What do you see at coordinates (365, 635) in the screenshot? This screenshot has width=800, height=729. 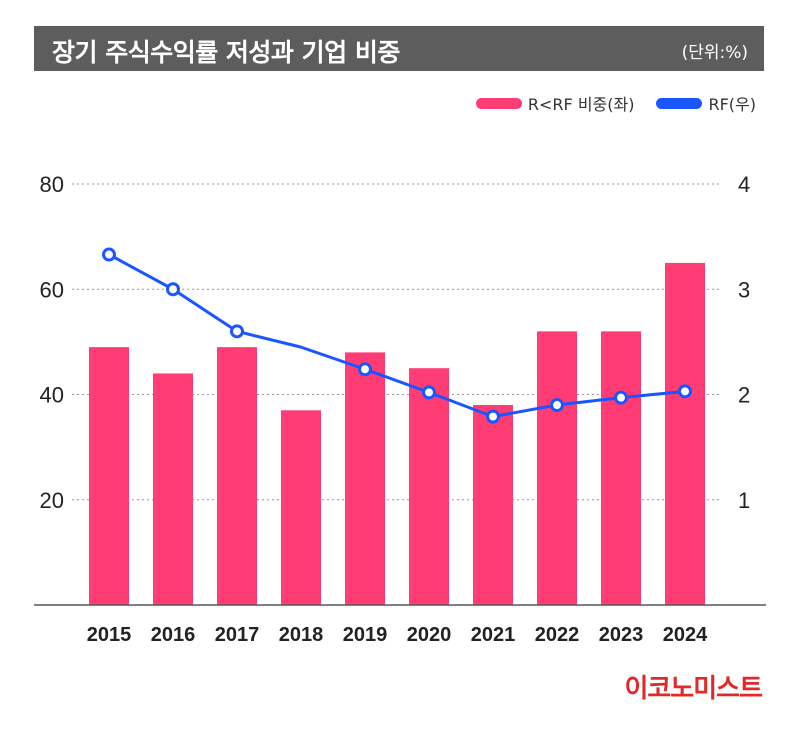 I see `x-tick-label: 2019` at bounding box center [365, 635].